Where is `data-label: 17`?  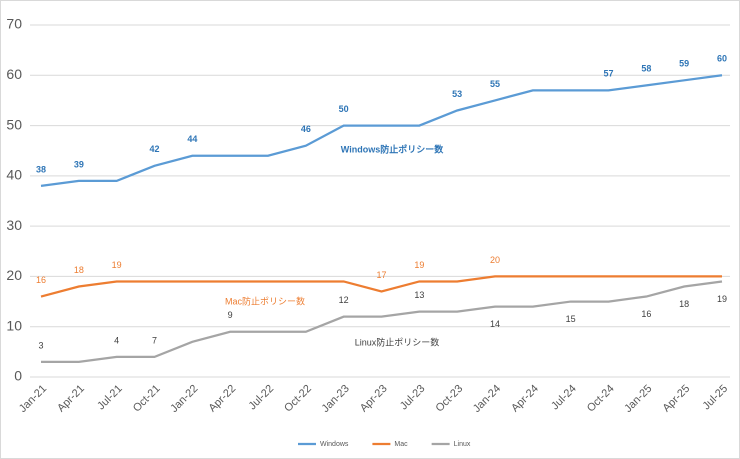 data-label: 17 is located at coordinates (381, 275).